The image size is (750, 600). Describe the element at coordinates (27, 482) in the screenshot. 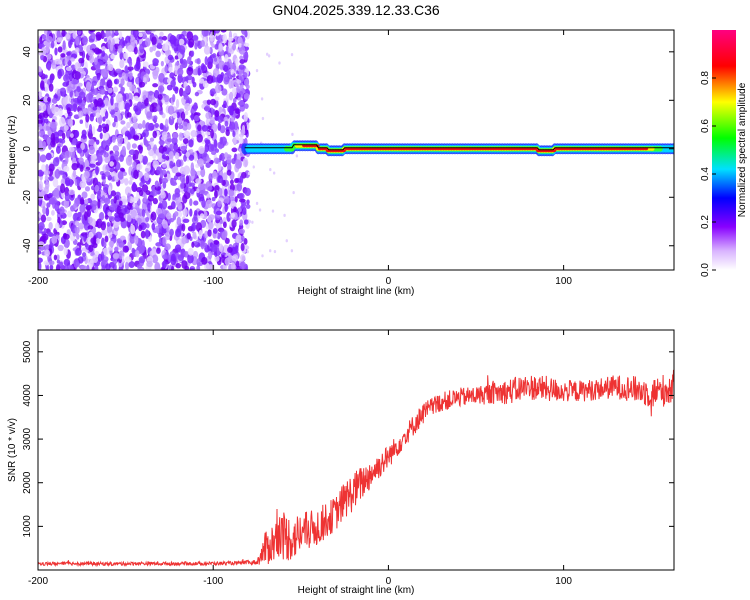

I see `snr-y-tick-label: 2000` at that location.